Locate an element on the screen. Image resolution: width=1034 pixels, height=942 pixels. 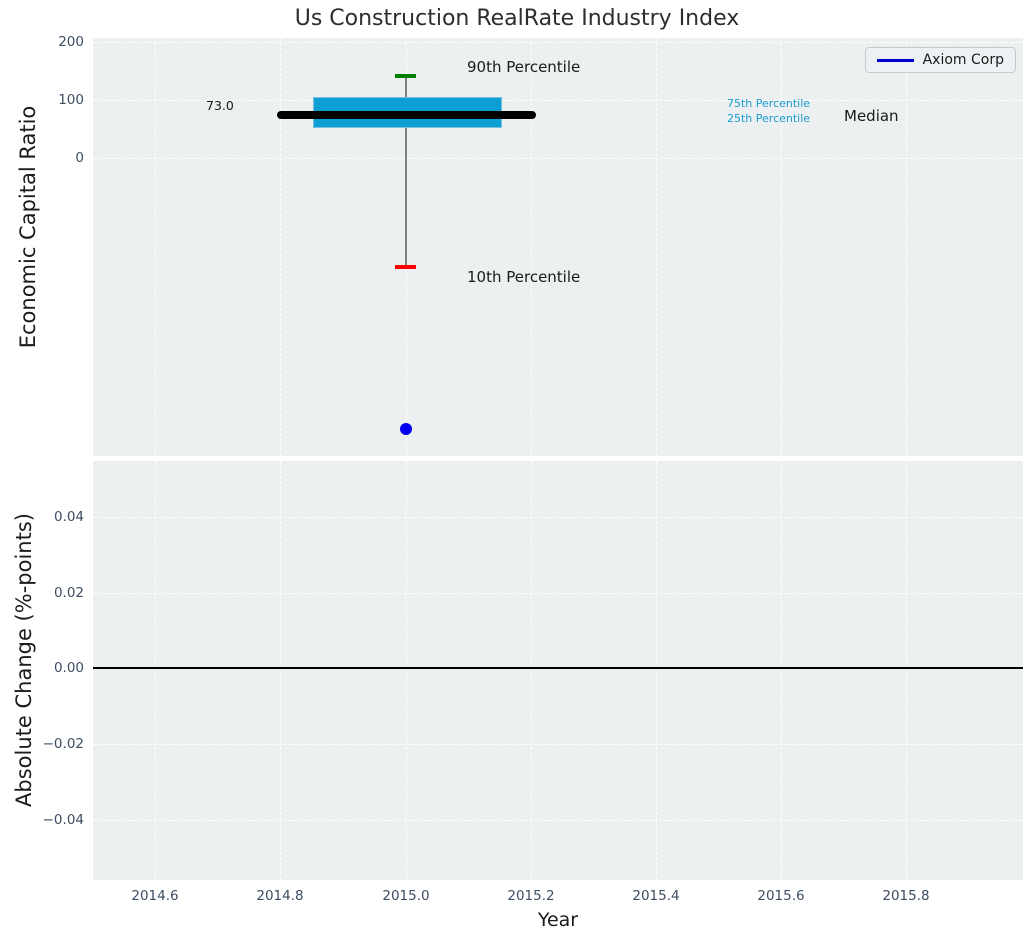
p75-annotation: 75th Percentile is located at coordinates (769, 103).